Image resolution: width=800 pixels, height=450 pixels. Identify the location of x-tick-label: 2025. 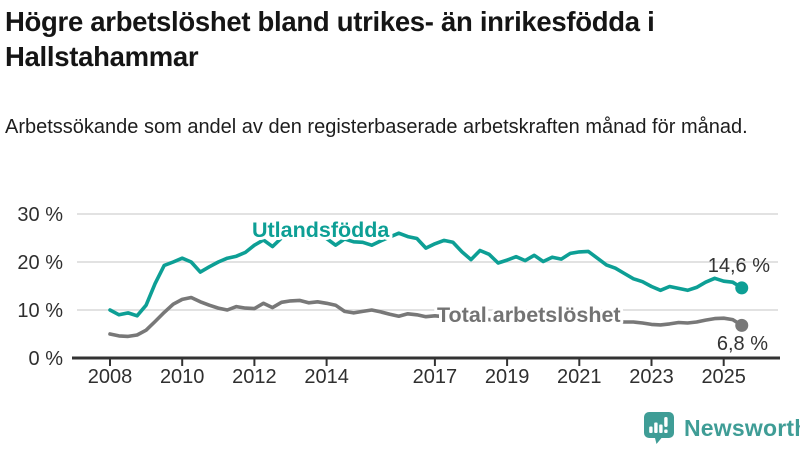
(723, 377).